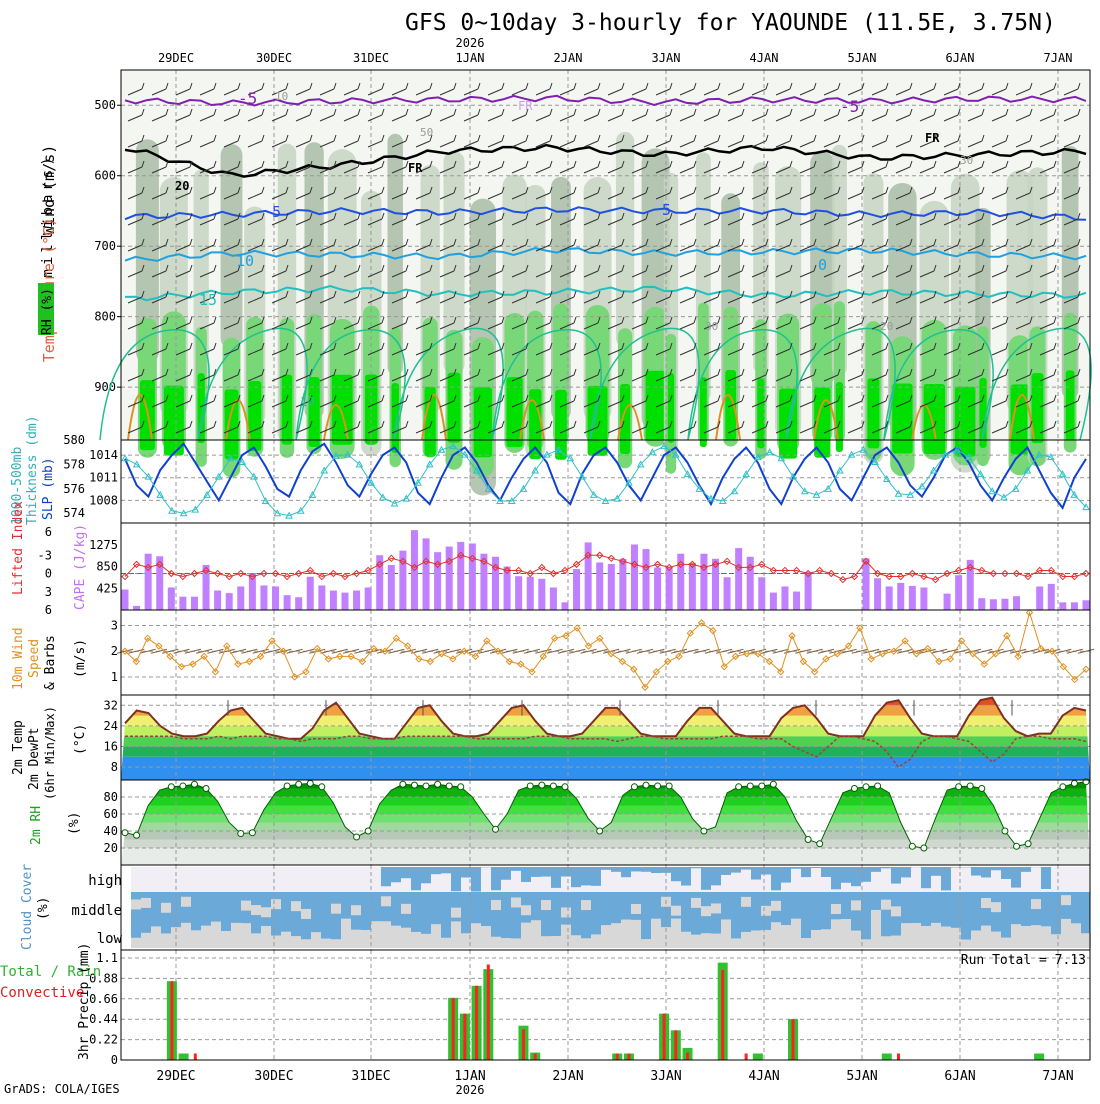 The width and height of the screenshot is (1100, 1104). I want to click on cape-ylabel: CAPE (J/kg), so click(80, 567).